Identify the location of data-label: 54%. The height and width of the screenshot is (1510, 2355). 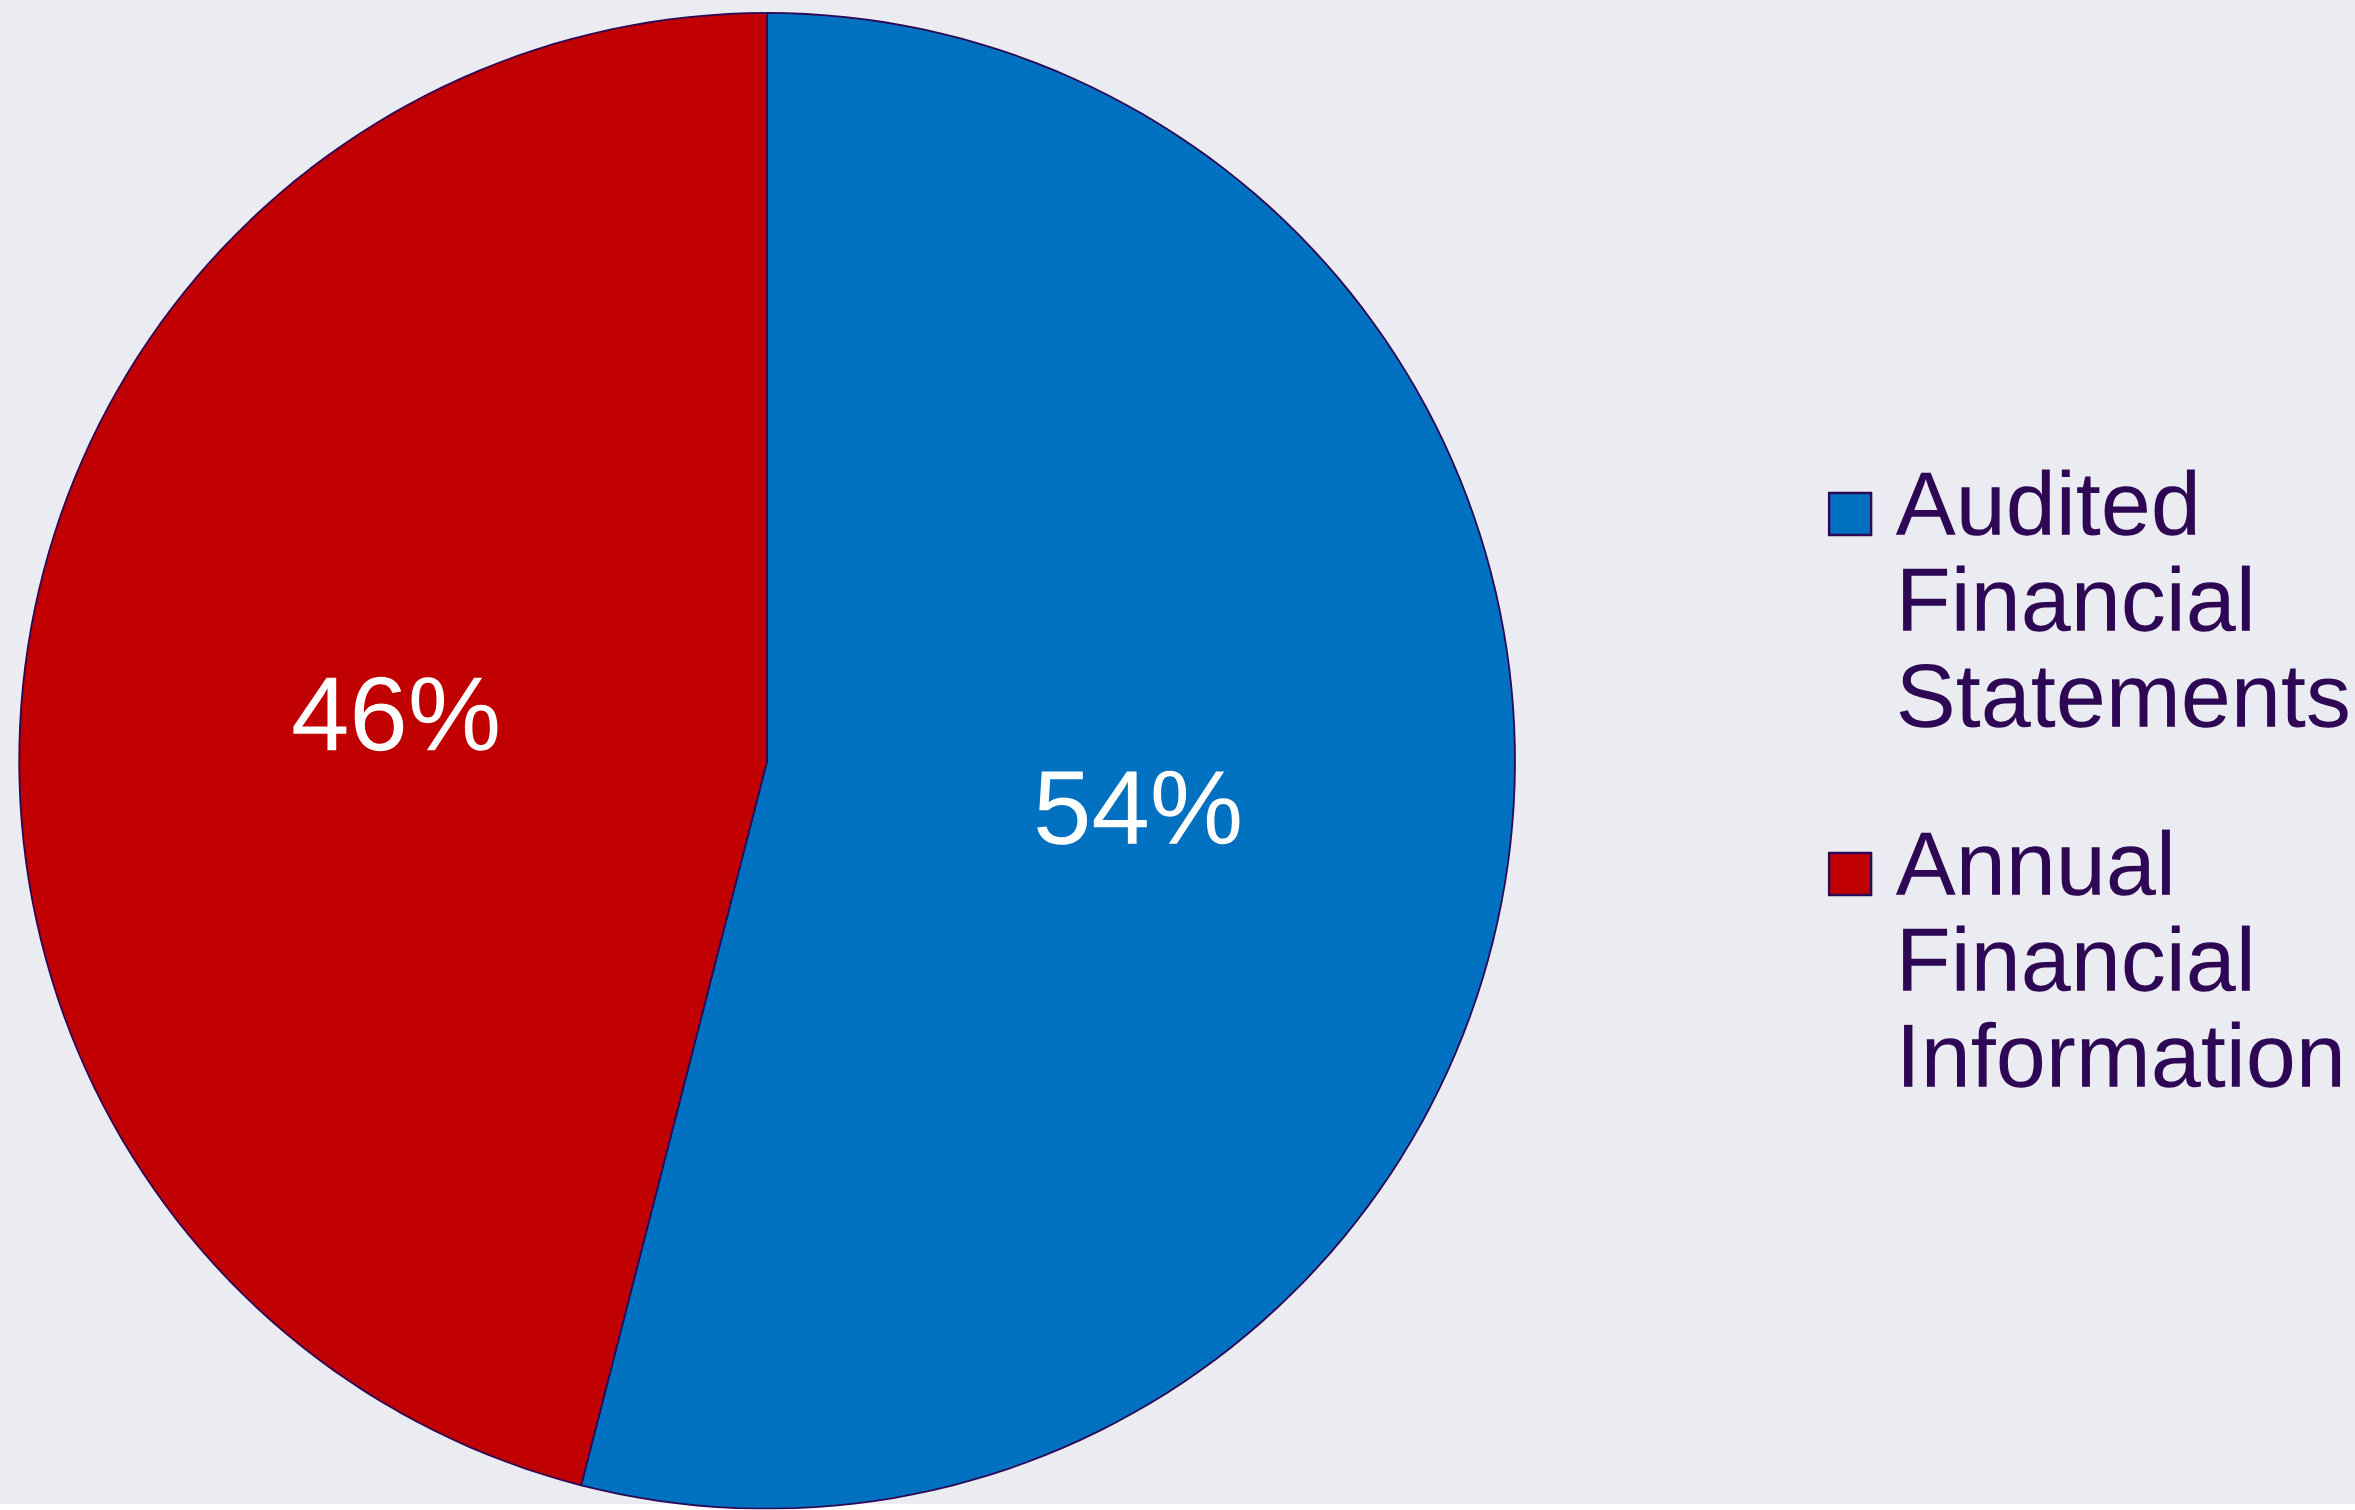
(1138, 807).